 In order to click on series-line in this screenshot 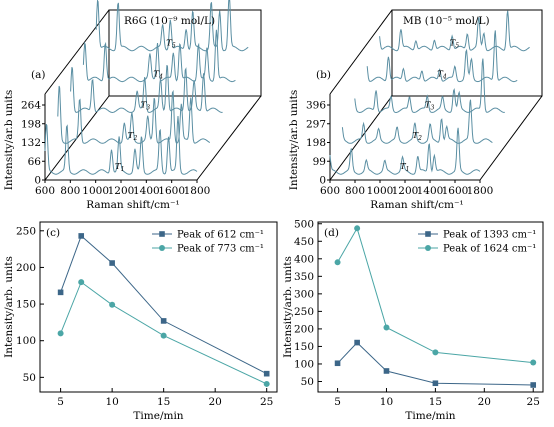, I will do `click(435, 363)`.